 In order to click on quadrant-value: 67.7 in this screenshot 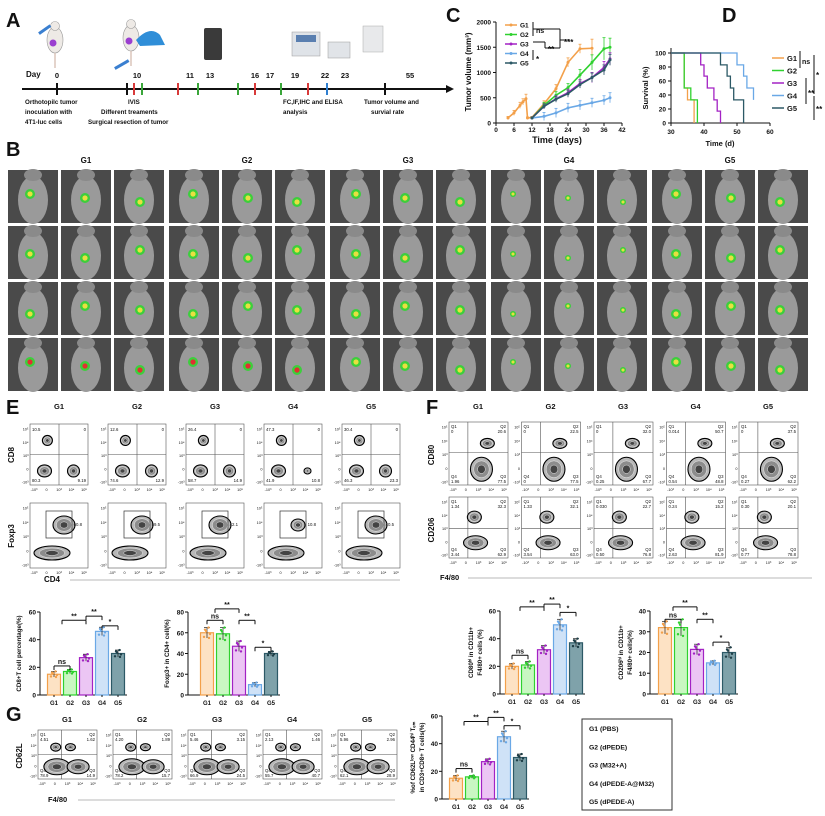, I will do `click(647, 481)`.